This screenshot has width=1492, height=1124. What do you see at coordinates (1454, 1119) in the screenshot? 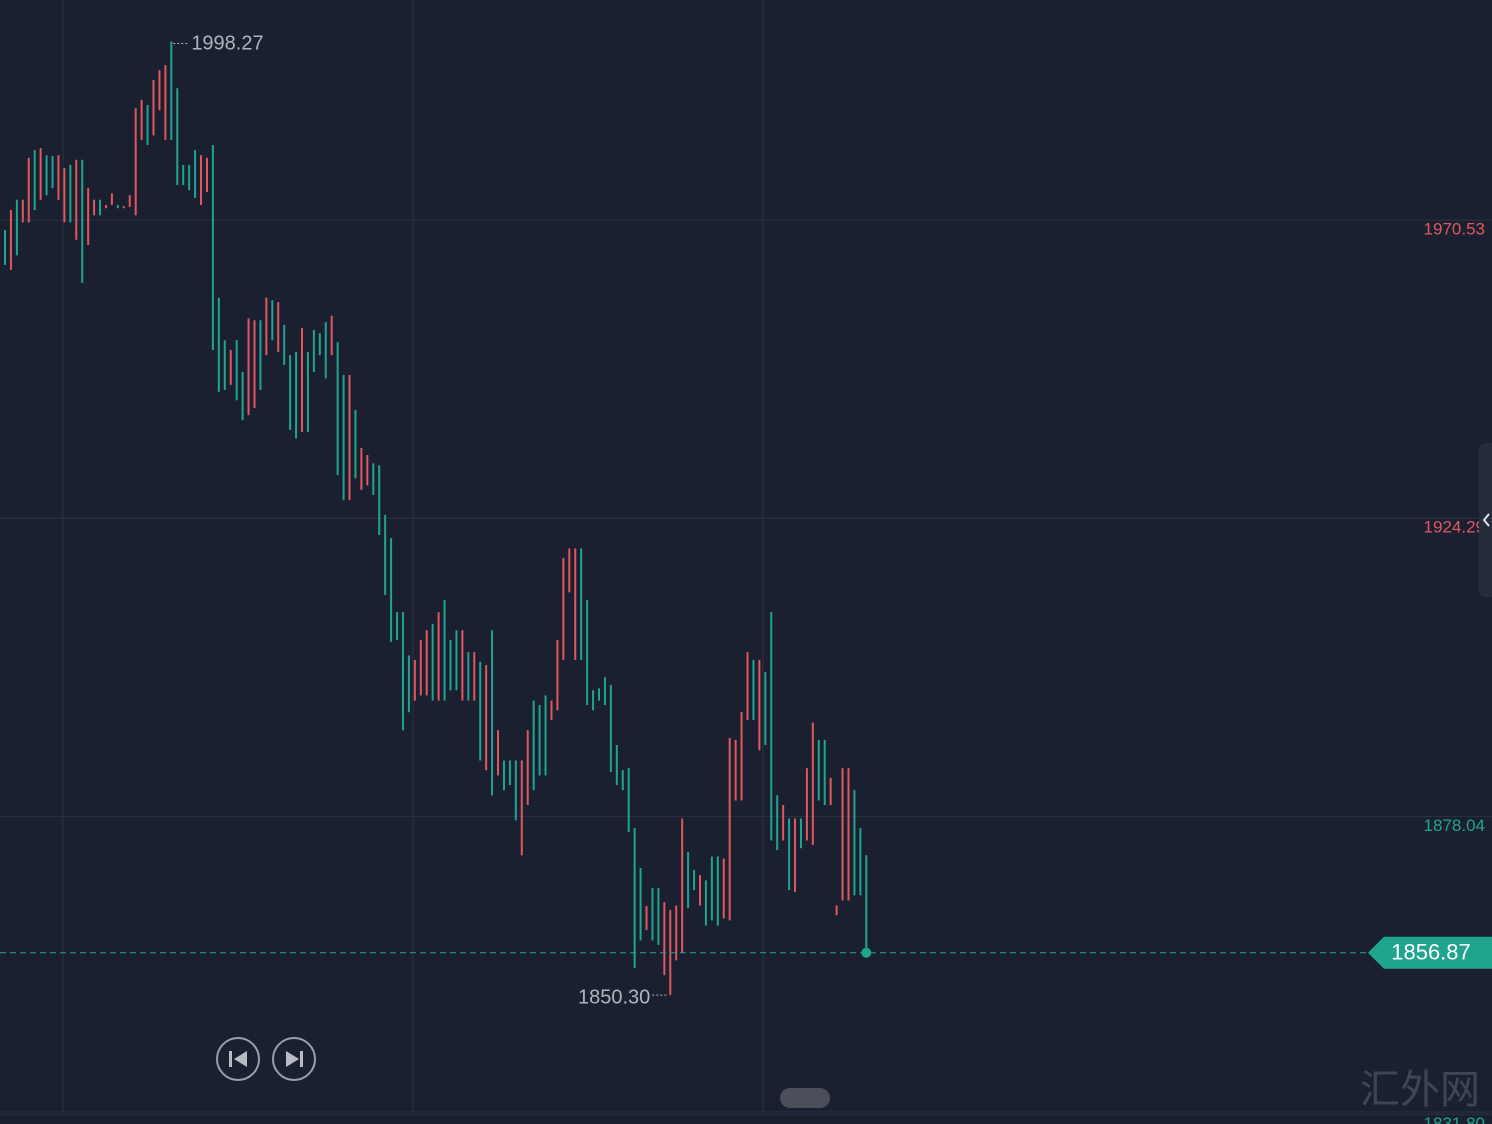
I see `y-tick-label: 1831.80` at bounding box center [1454, 1119].